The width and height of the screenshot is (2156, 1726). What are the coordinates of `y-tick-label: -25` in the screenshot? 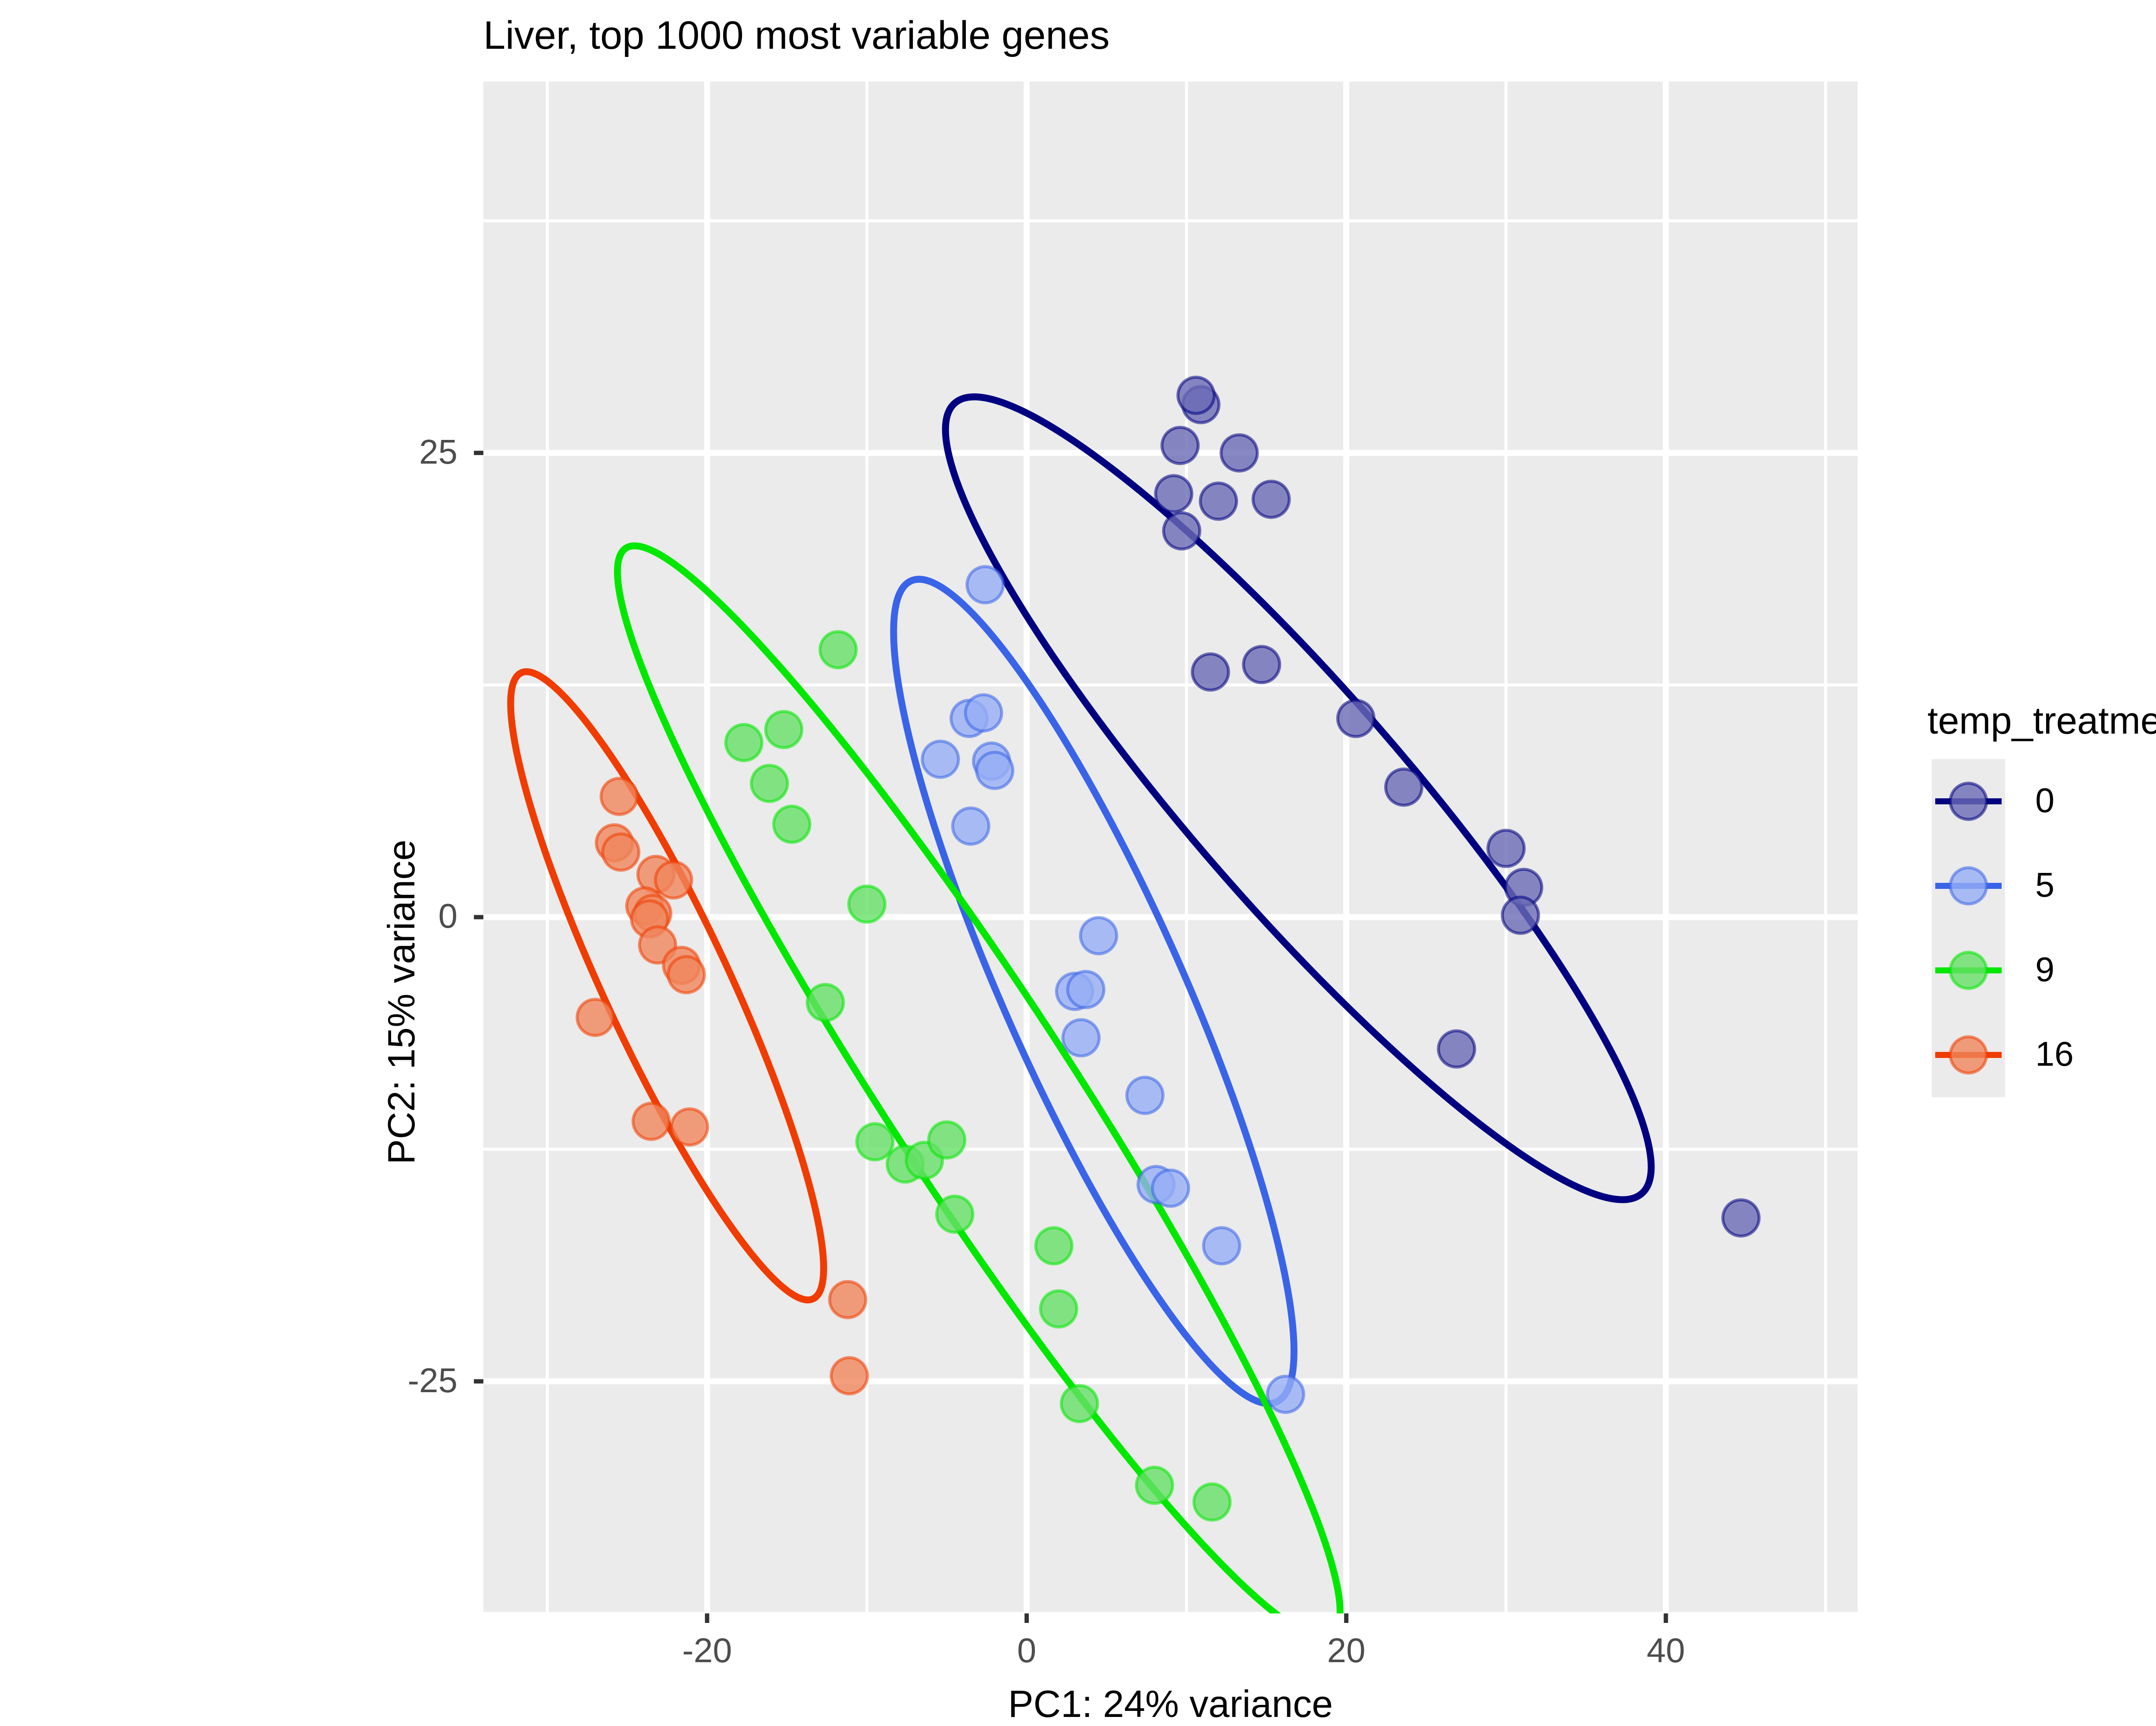 It's located at (432, 1381).